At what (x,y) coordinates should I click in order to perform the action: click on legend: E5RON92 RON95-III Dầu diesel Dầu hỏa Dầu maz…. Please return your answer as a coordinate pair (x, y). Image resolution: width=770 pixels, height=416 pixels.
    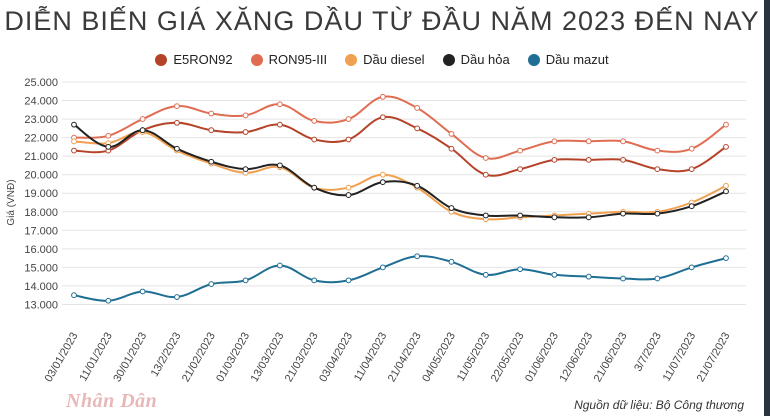
    Looking at the image, I should click on (382, 59).